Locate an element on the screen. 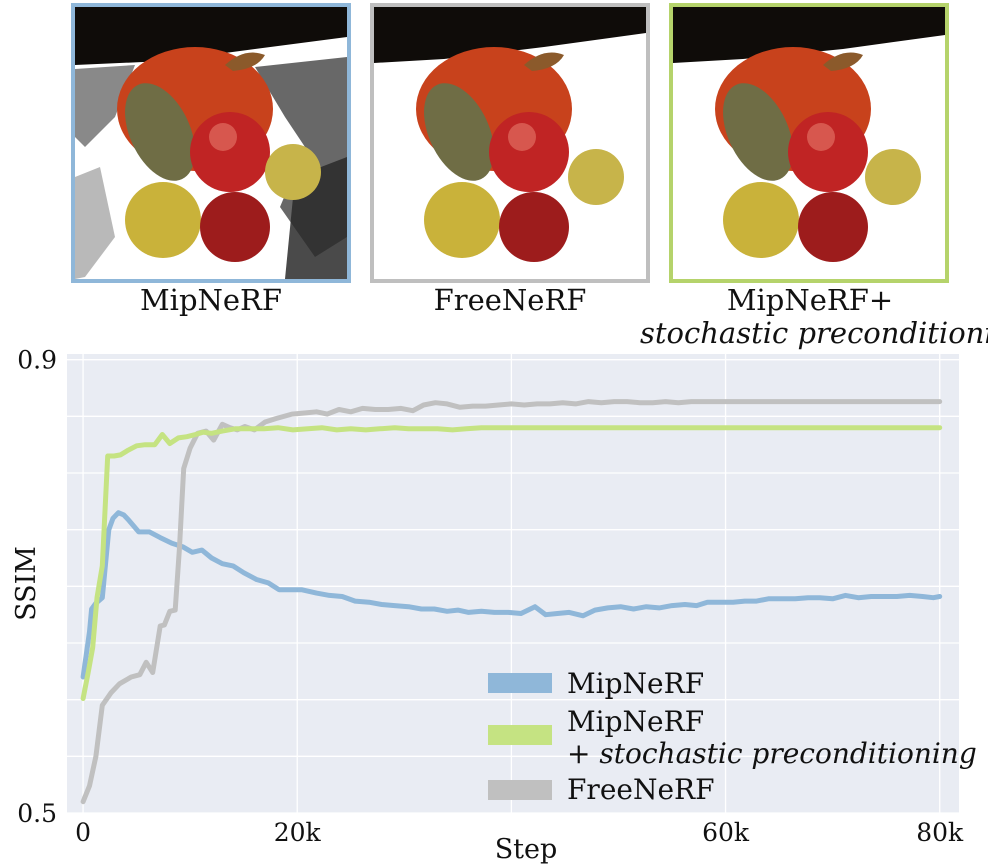 This screenshot has height=868, width=988. legend-label-stochastic-line2: + stochastic preconditioning is located at coordinates (772, 753).